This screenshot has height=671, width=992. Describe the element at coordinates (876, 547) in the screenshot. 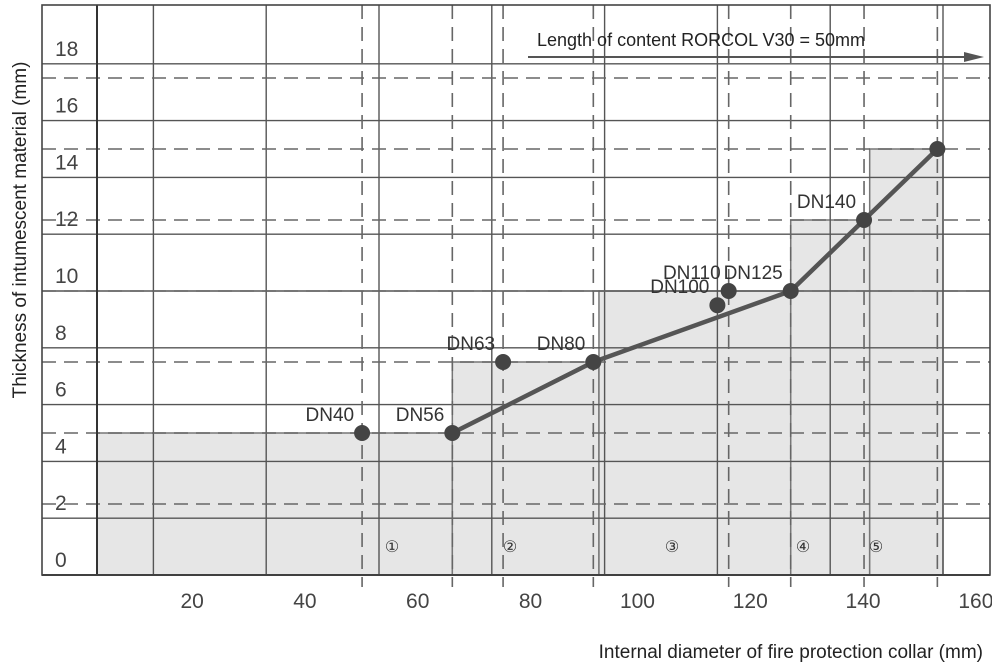

I see `zone-label-5: ⑤` at that location.